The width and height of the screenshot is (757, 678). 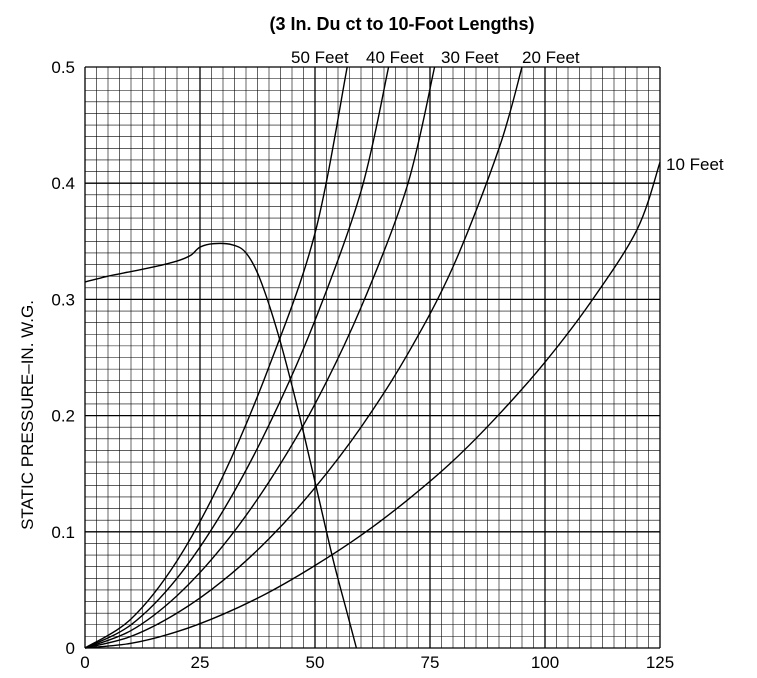 I want to click on curve-label-30-feet: 30 Feet, so click(x=470, y=57).